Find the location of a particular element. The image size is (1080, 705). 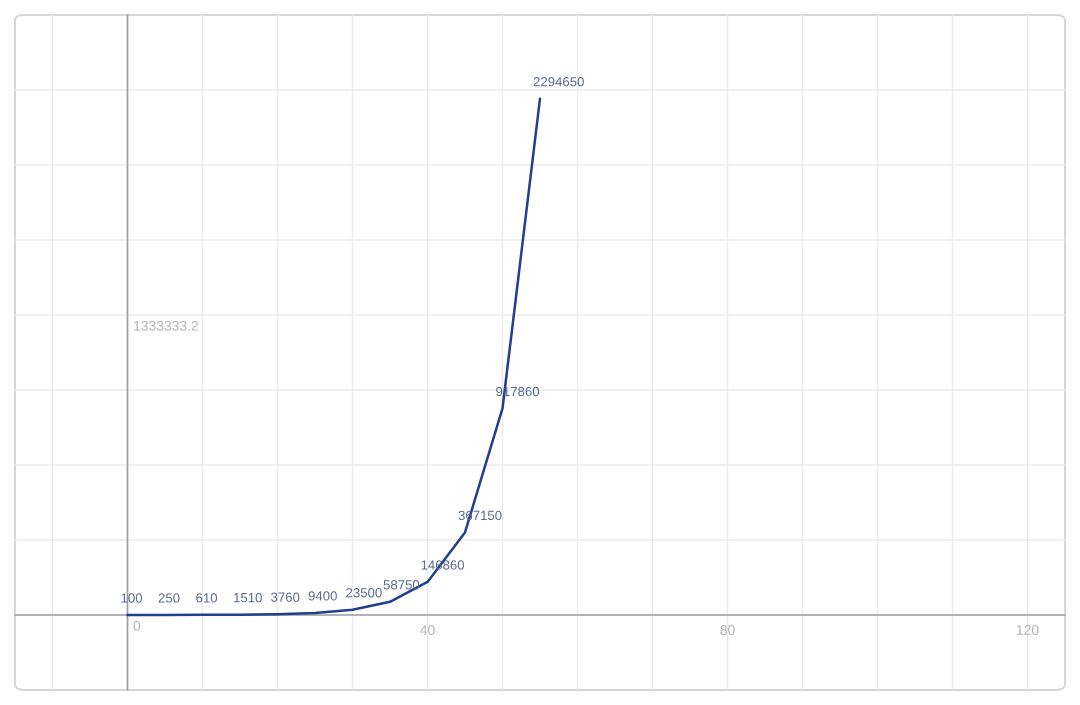

y-tick-label: 1333333.2 is located at coordinates (166, 325).